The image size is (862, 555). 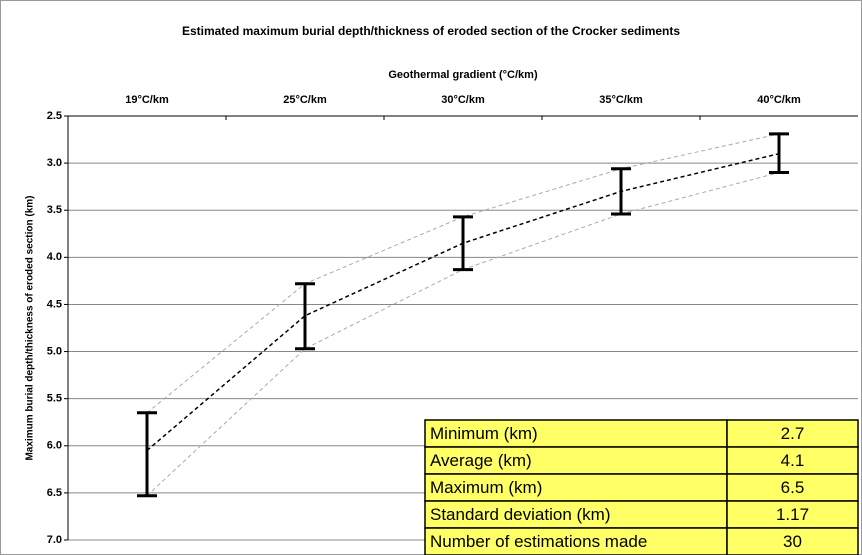 I want to click on y-tick-label: 6.5, so click(x=54, y=493).